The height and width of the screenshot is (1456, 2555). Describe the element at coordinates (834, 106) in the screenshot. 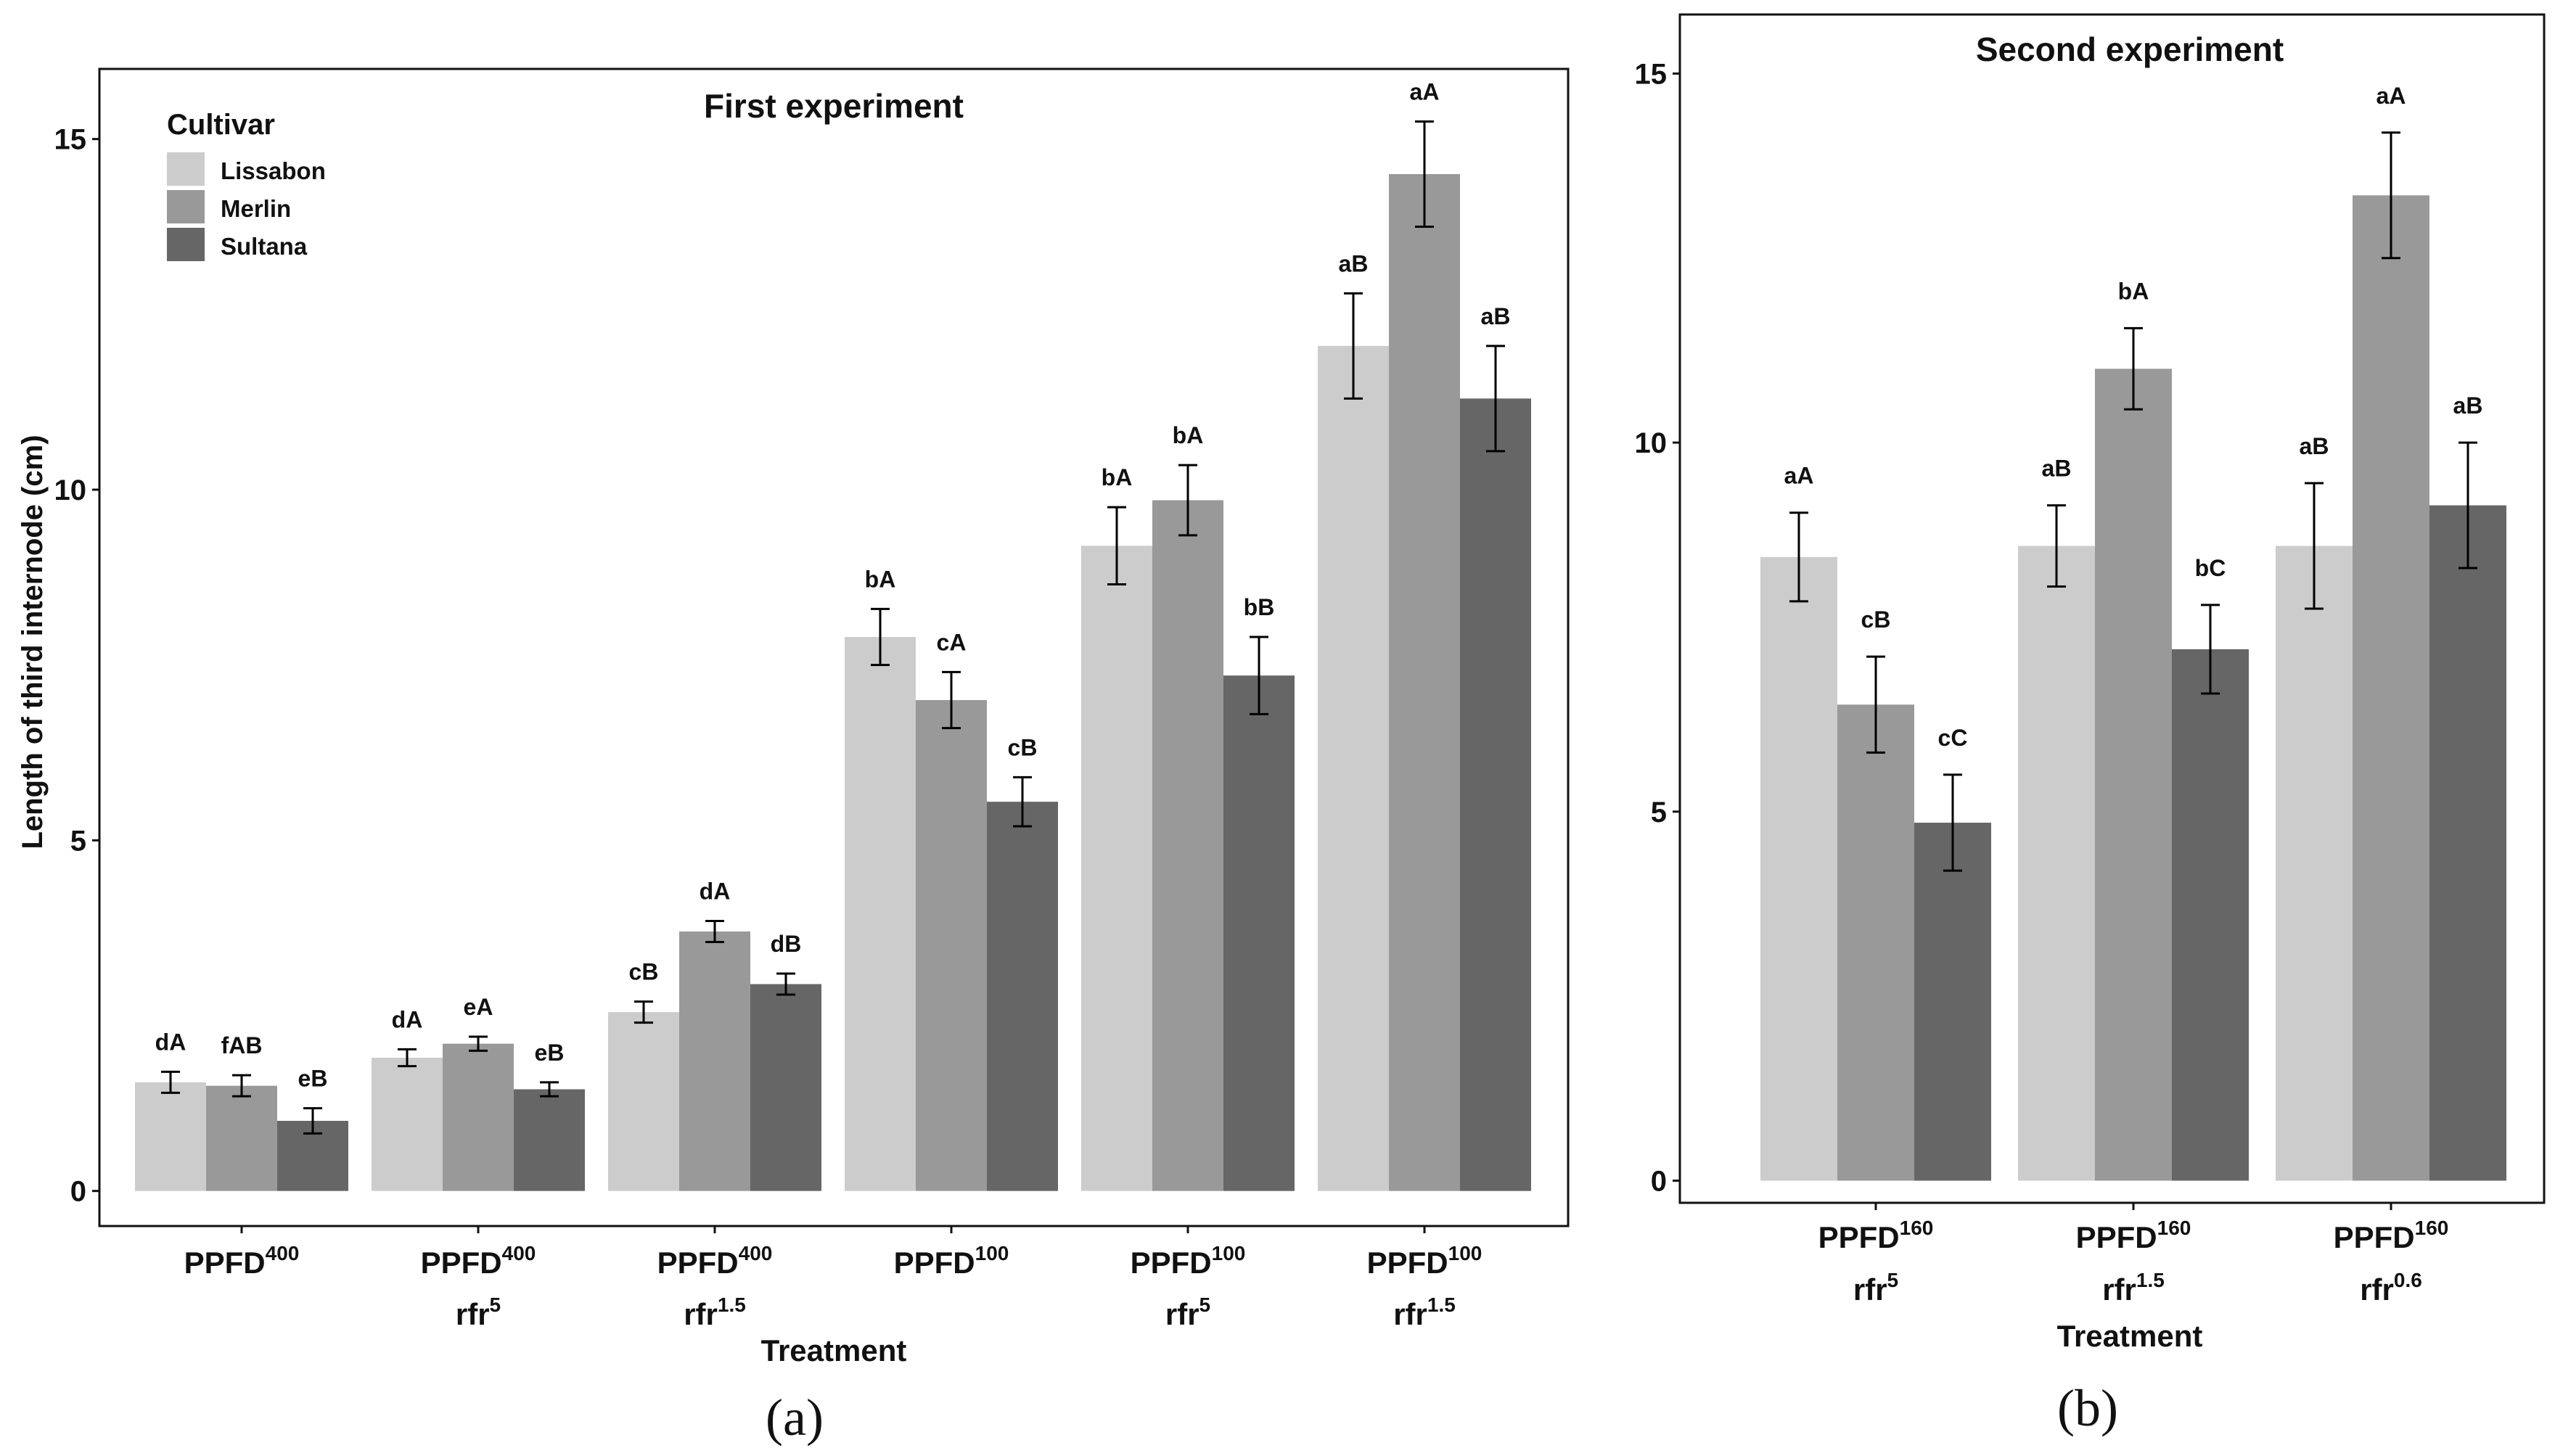

I see `panel-a-title: First experiment` at that location.